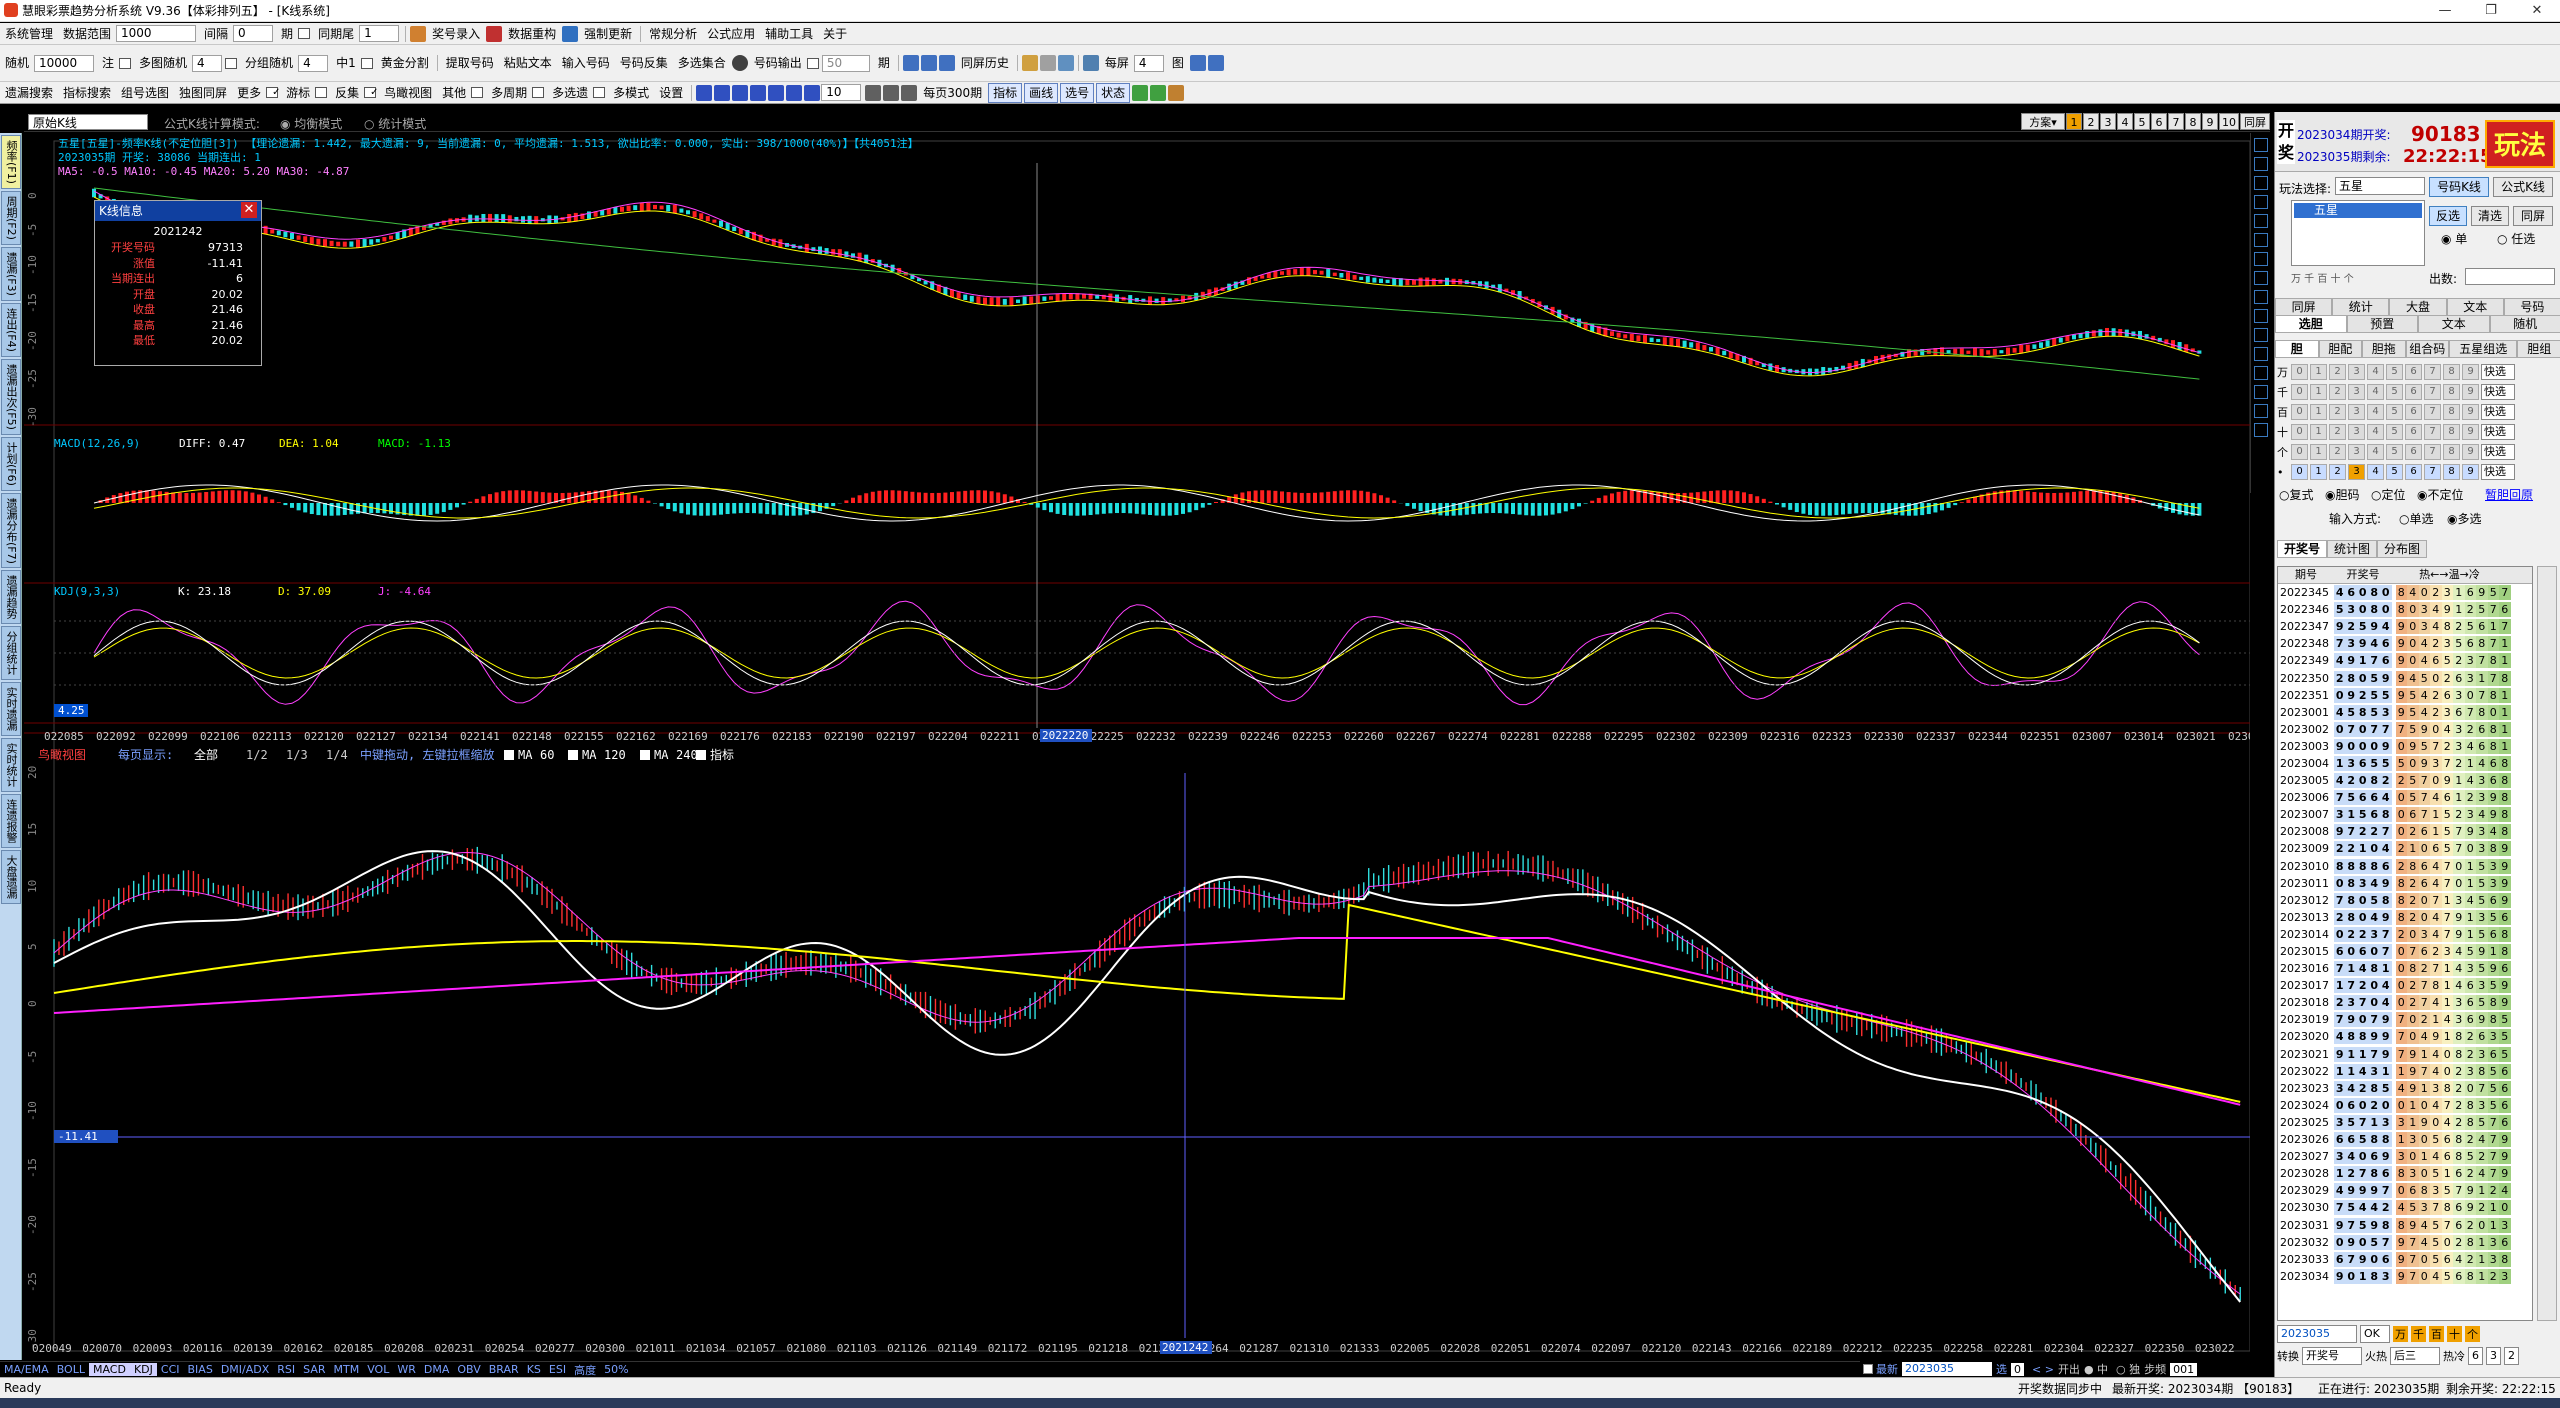 The height and width of the screenshot is (1408, 2560). What do you see at coordinates (2043, 121) in the screenshot?
I see `scheme-button: 方案▾` at bounding box center [2043, 121].